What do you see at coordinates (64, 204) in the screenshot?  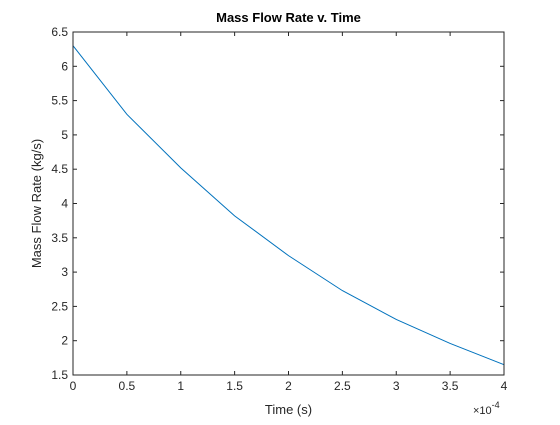 I see `y-tick-label: 4` at bounding box center [64, 204].